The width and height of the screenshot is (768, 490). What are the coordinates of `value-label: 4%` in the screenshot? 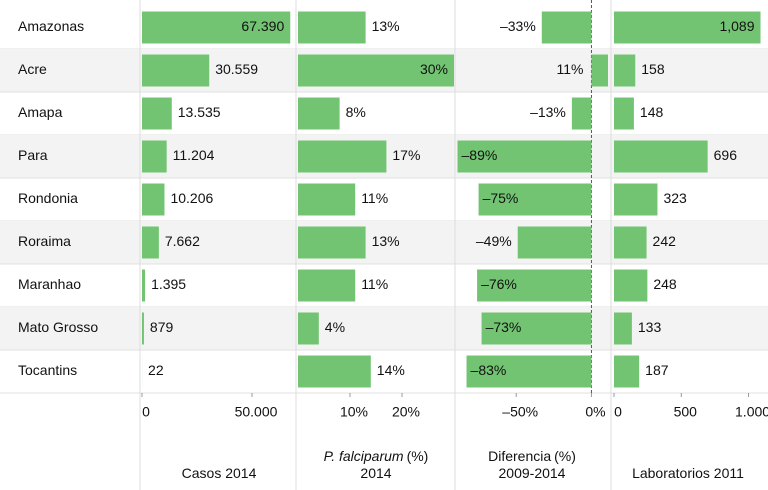 It's located at (335, 327).